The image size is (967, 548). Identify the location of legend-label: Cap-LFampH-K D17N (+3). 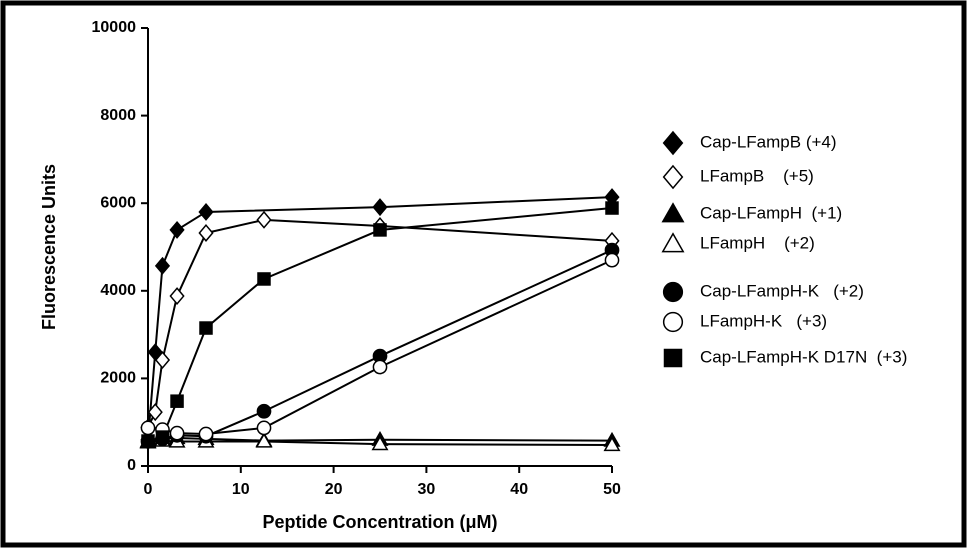
(803, 356).